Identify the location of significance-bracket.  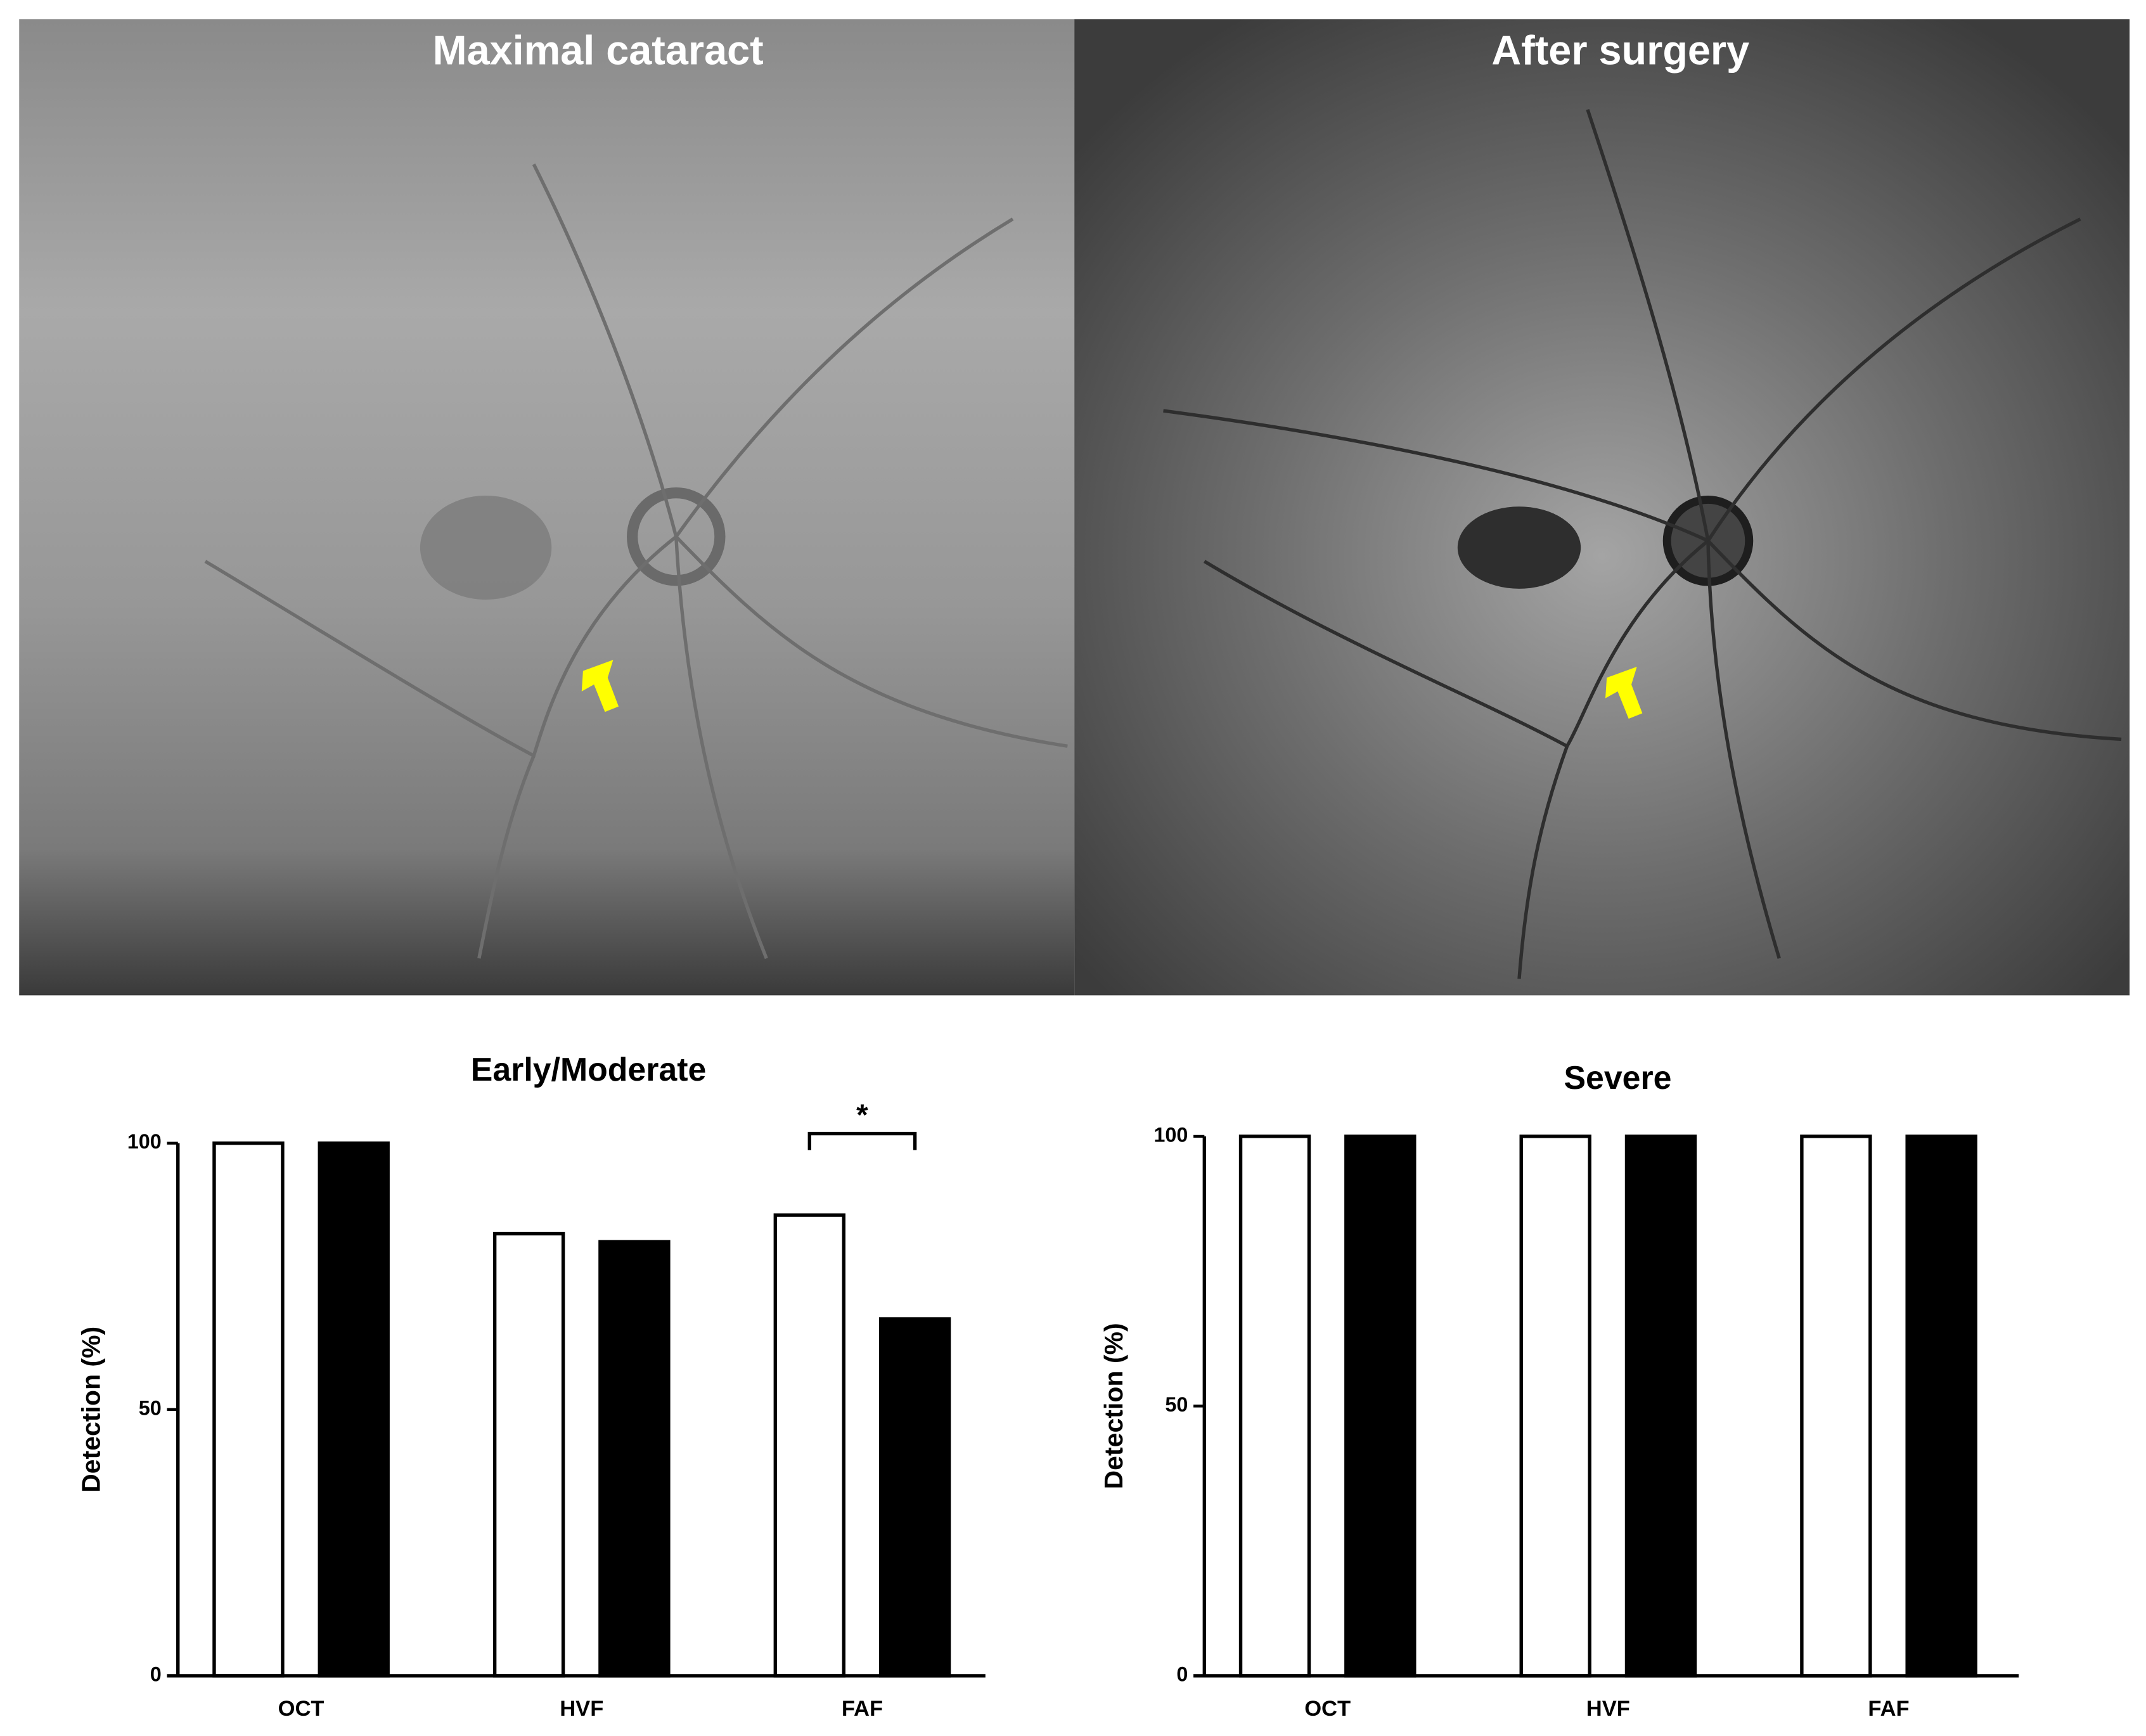
(862, 1140).